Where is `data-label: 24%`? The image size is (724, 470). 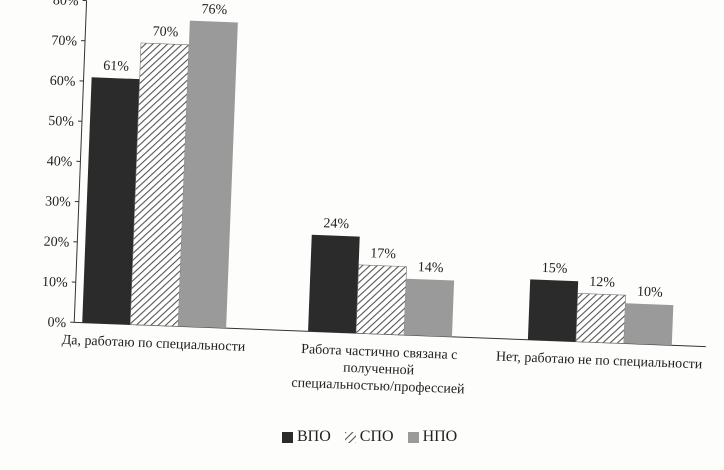
data-label: 24% is located at coordinates (336, 224).